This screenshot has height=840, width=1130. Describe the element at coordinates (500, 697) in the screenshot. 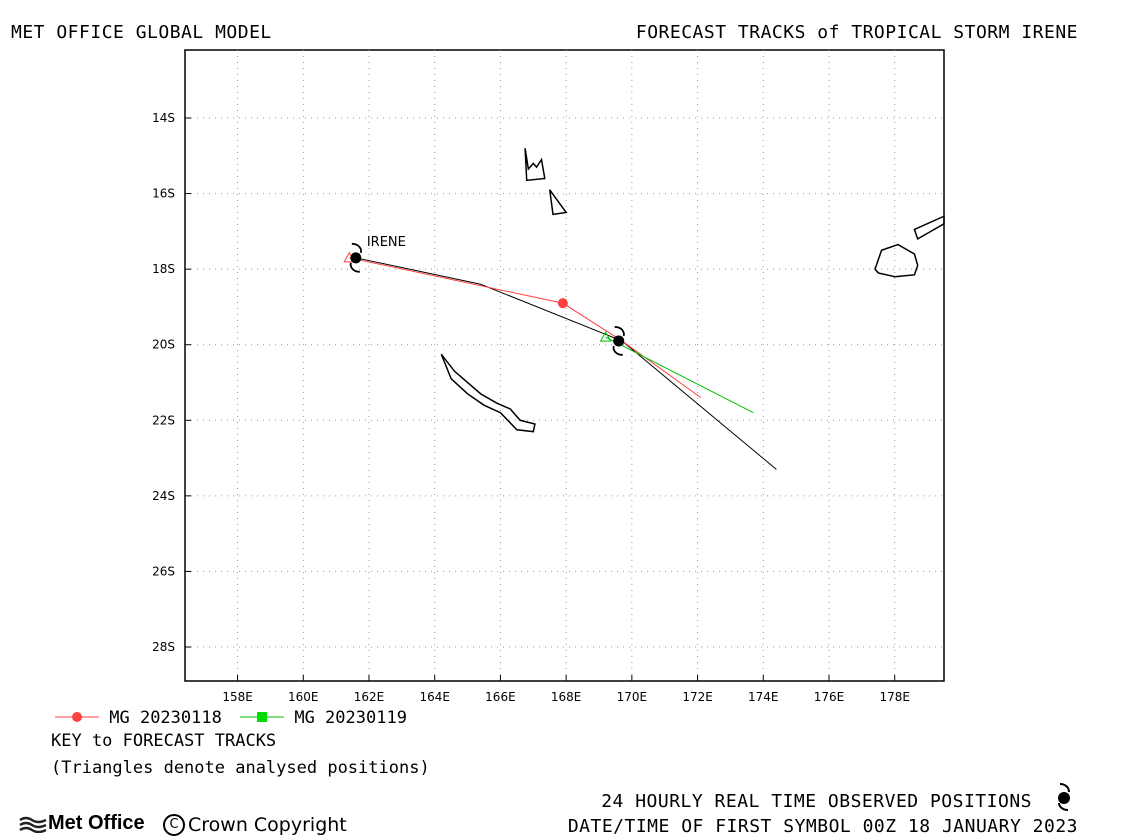

I see `lon-tick-label: 166E` at that location.